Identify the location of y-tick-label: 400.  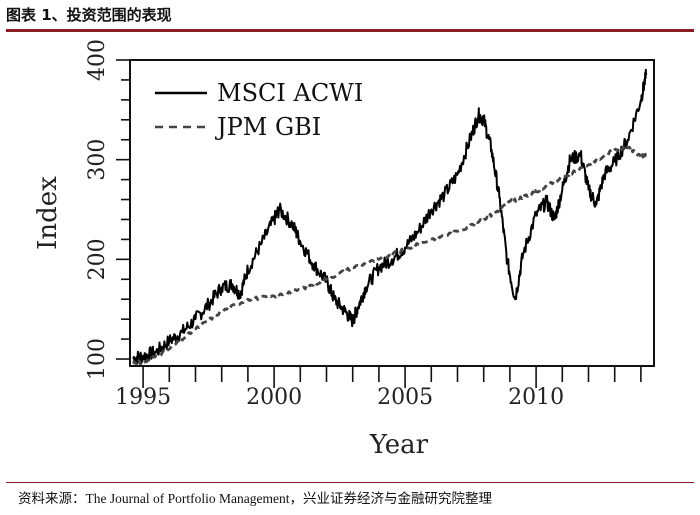
(97, 60).